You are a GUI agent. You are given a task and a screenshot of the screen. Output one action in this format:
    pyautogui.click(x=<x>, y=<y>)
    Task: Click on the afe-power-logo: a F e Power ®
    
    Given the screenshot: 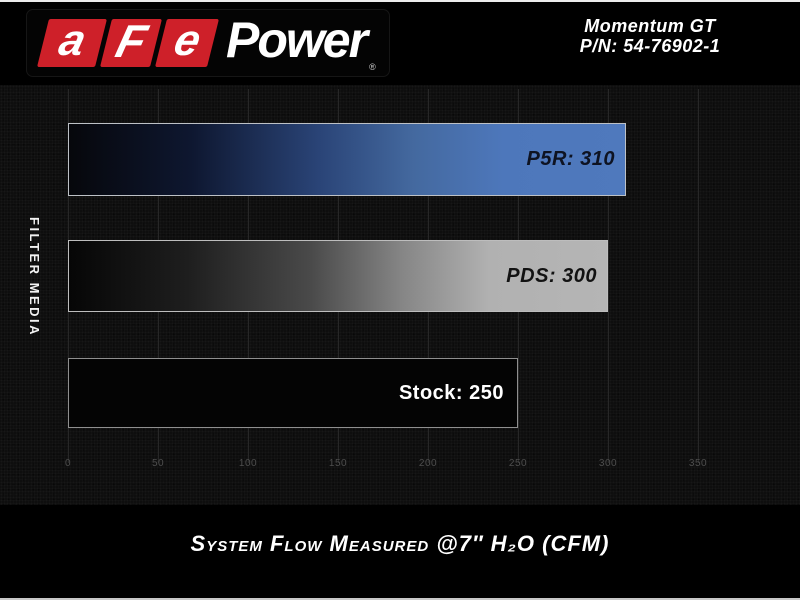 What is the action you would take?
    pyautogui.click(x=208, y=43)
    